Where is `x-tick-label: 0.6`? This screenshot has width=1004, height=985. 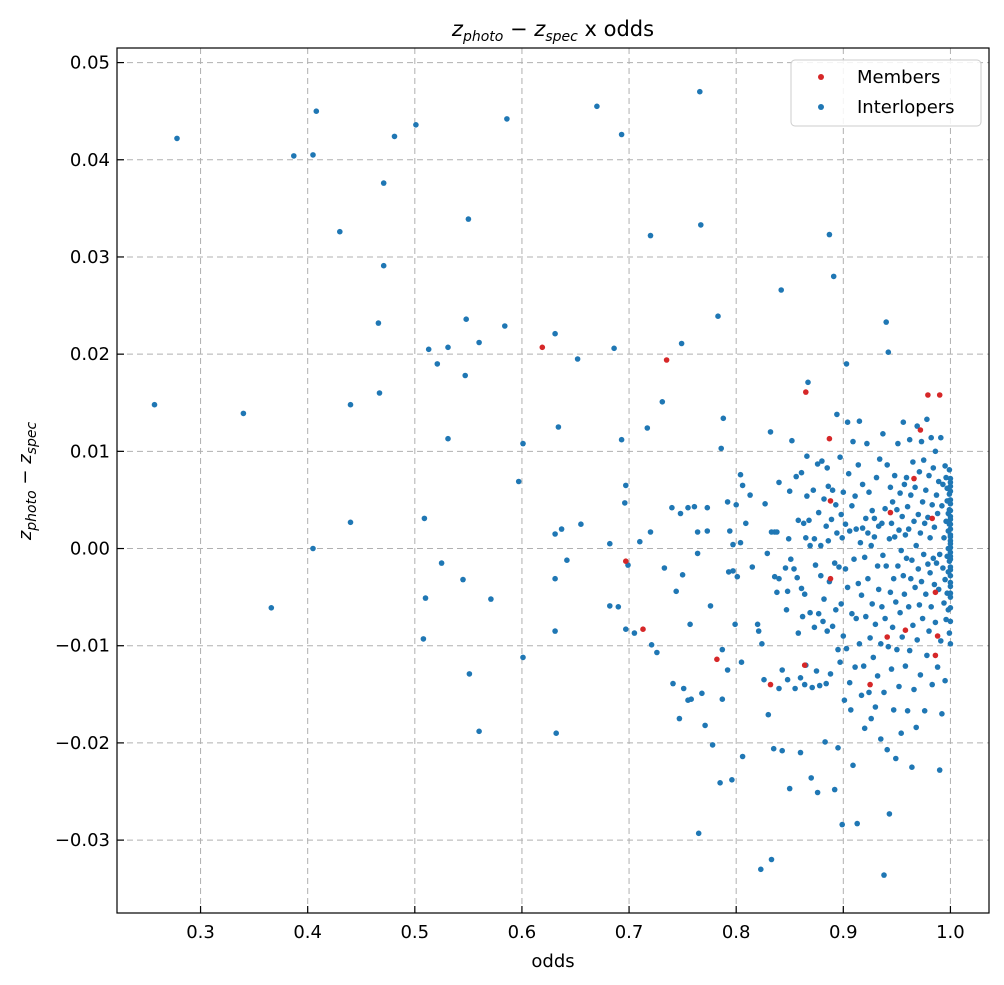
x-tick-label: 0.6 is located at coordinates (522, 932).